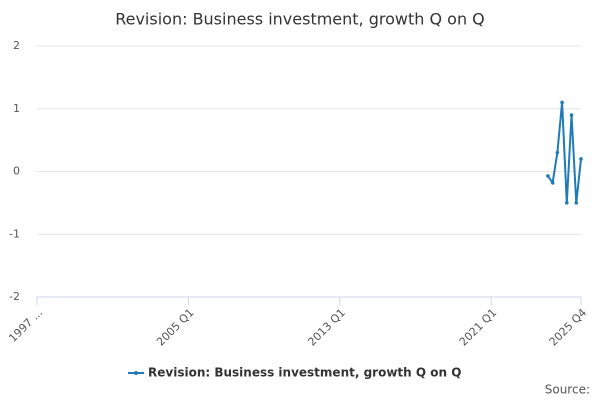 The height and width of the screenshot is (400, 600). Describe the element at coordinates (567, 390) in the screenshot. I see `source: Source:` at that location.